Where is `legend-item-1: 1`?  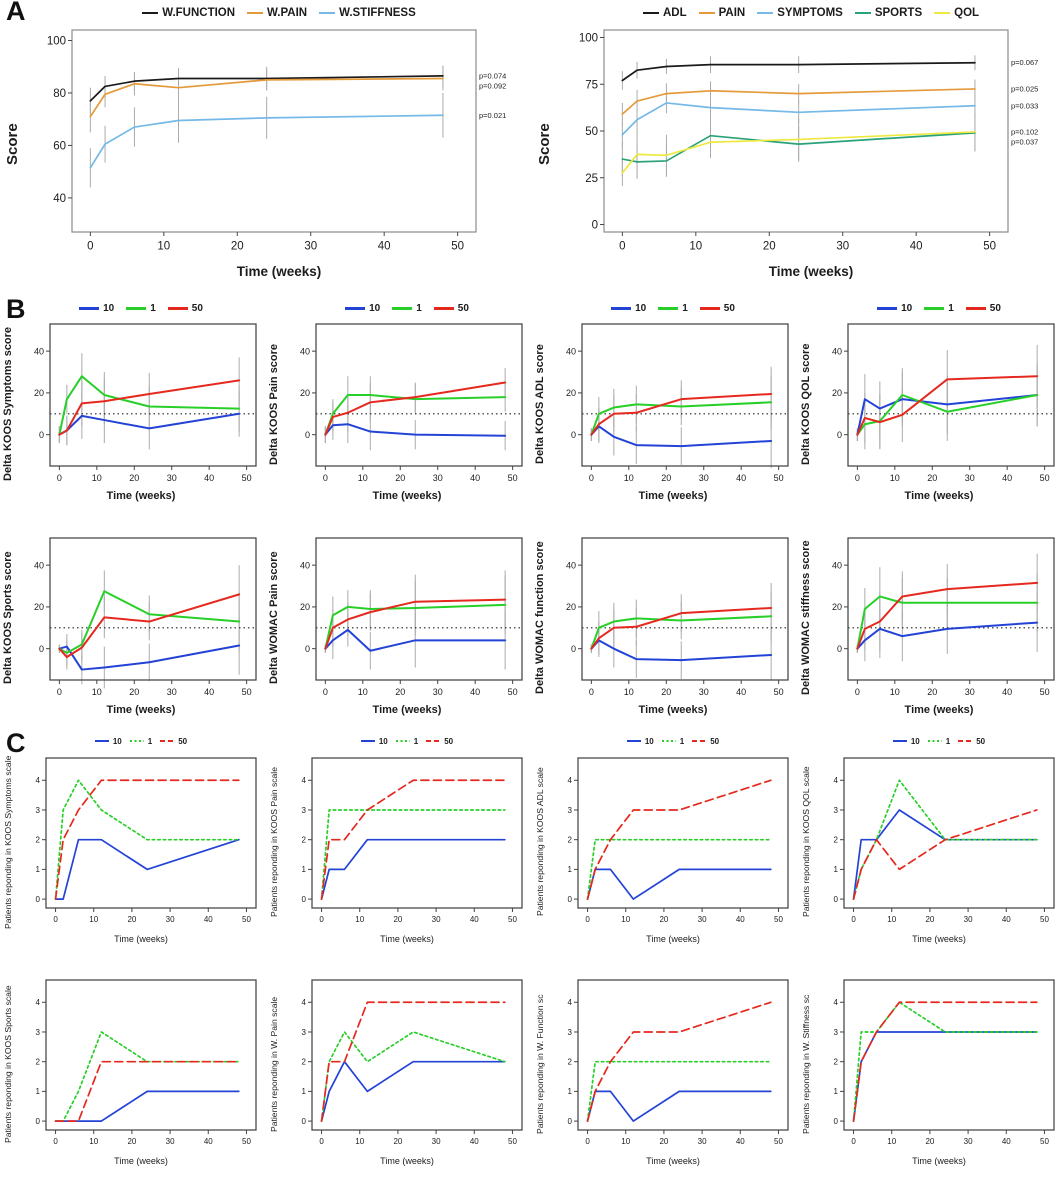 legend-item-1: 1 is located at coordinates (938, 741).